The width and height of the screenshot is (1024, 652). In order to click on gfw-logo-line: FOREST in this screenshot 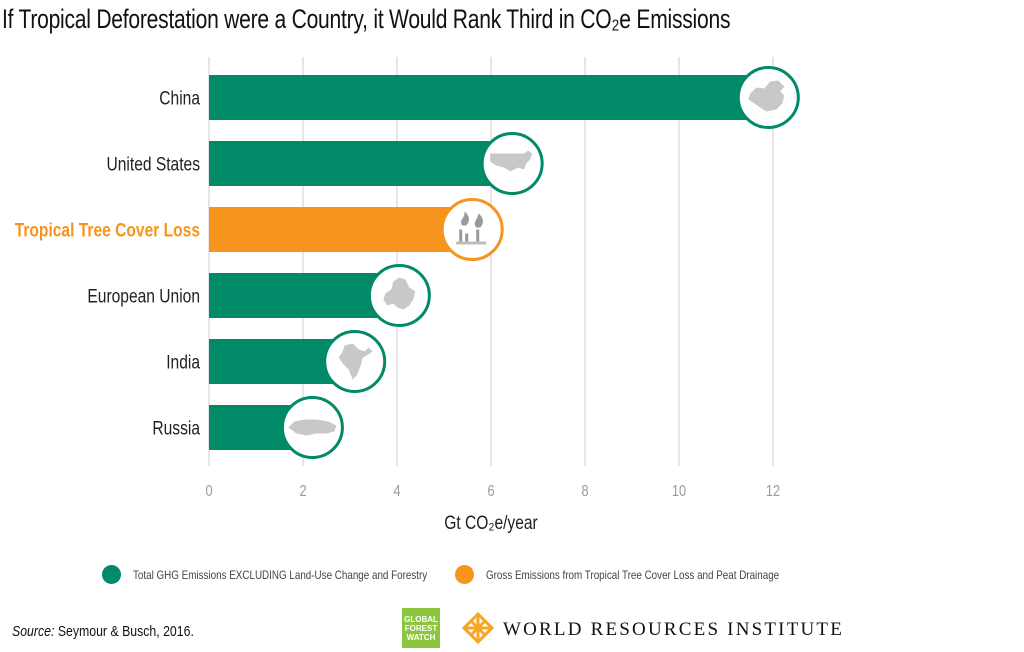, I will do `click(421, 628)`.